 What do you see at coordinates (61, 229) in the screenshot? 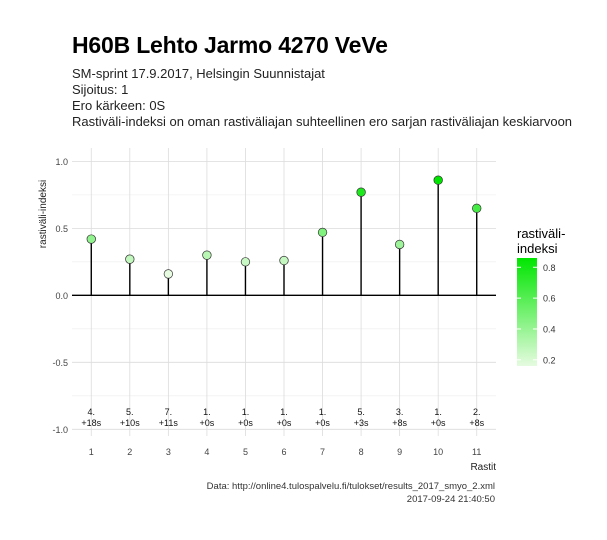
I see `y-tick-label: 0.5` at bounding box center [61, 229].